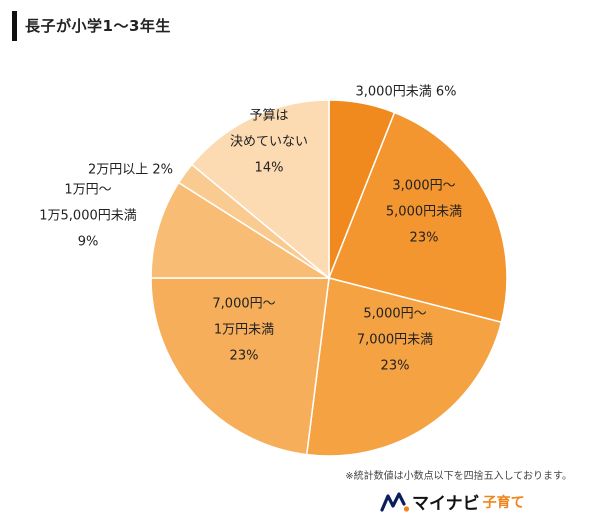 This screenshot has width=602, height=529. I want to click on pie-label-line: 5,000円未満, so click(424, 212).